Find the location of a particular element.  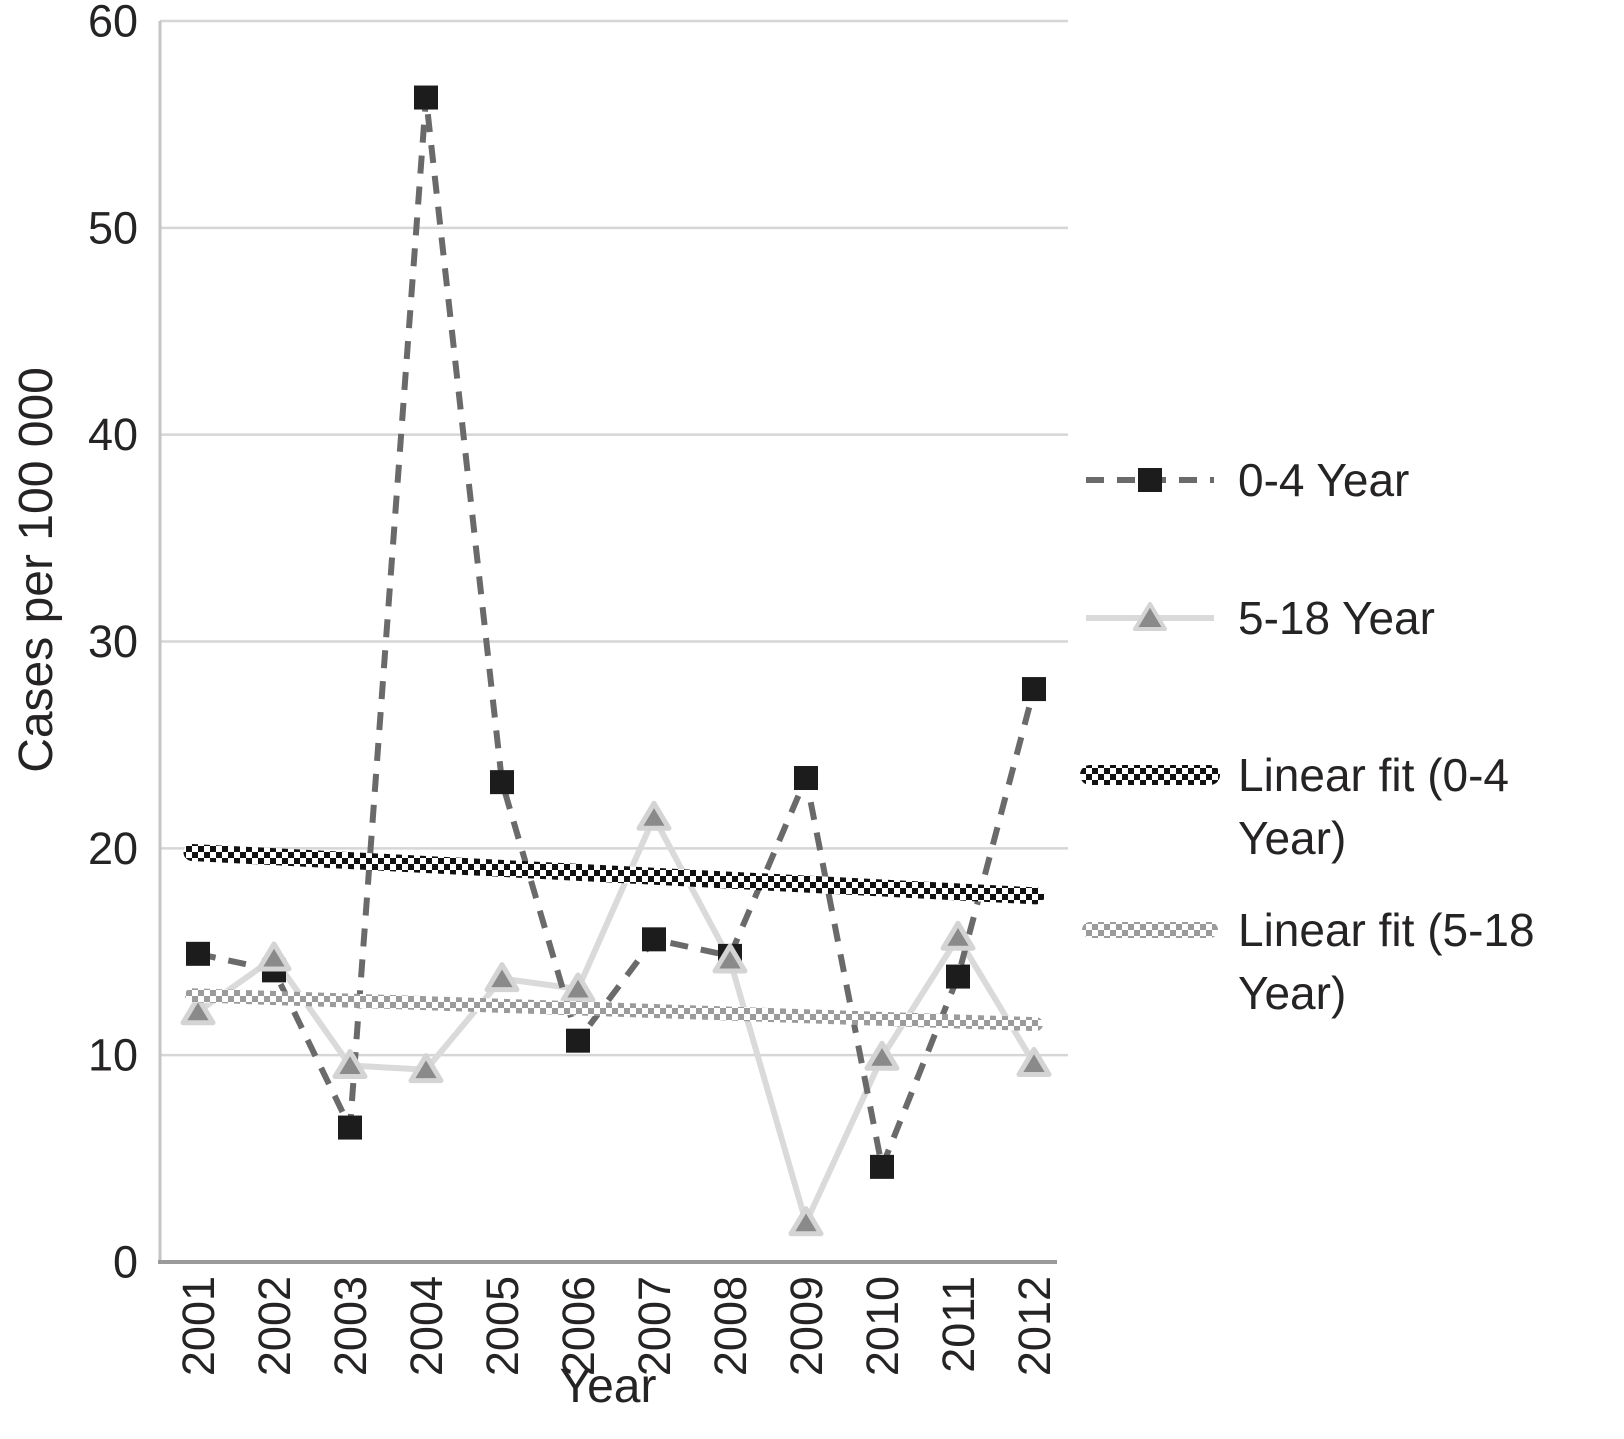

legend-label: Linear fit (5-18 is located at coordinates (1386, 930).